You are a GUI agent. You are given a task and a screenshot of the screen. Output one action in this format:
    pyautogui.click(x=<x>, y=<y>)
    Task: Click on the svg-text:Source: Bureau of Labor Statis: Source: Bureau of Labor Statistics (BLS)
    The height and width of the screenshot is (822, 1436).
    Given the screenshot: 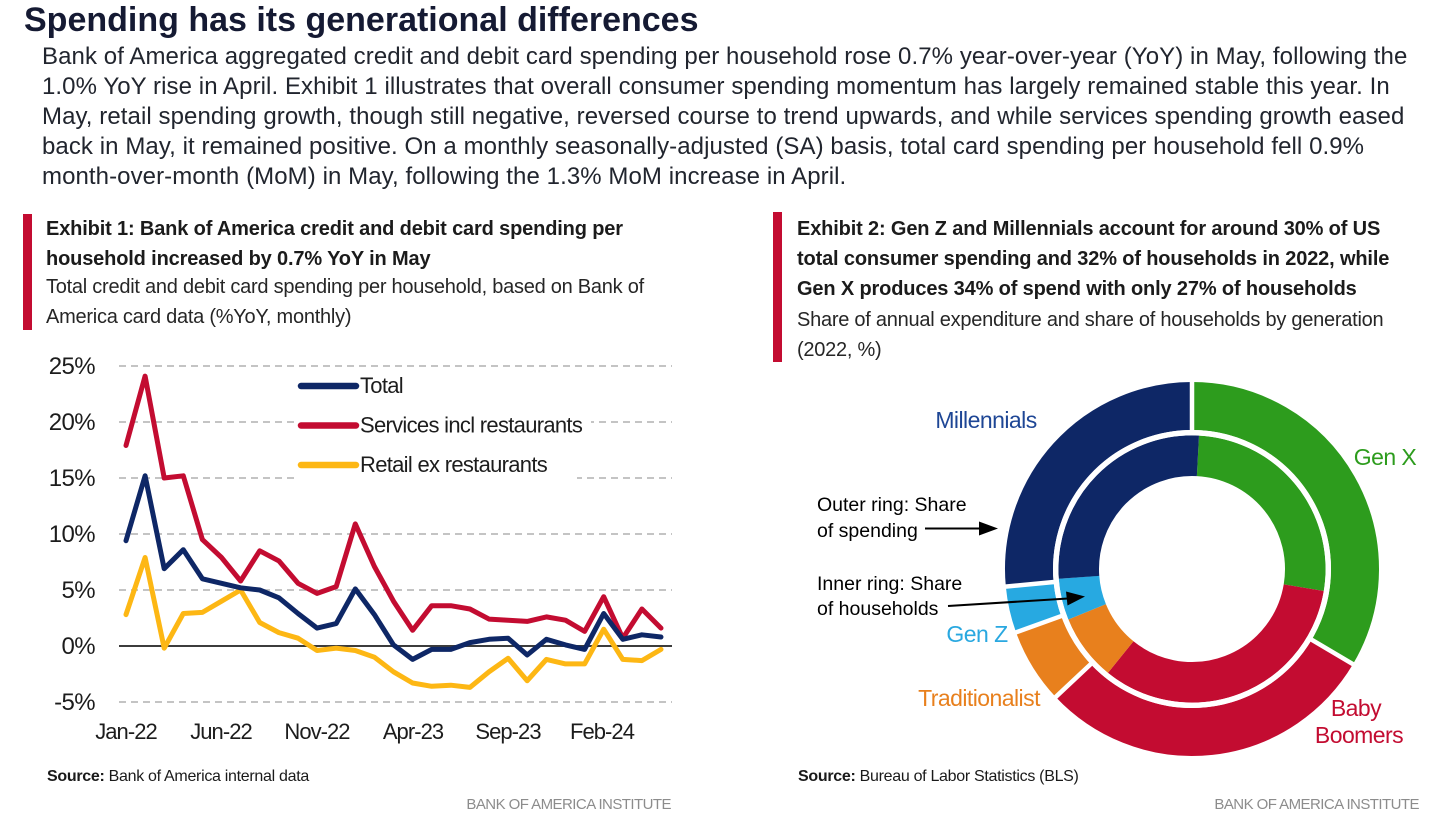 What is the action you would take?
    pyautogui.click(x=938, y=776)
    